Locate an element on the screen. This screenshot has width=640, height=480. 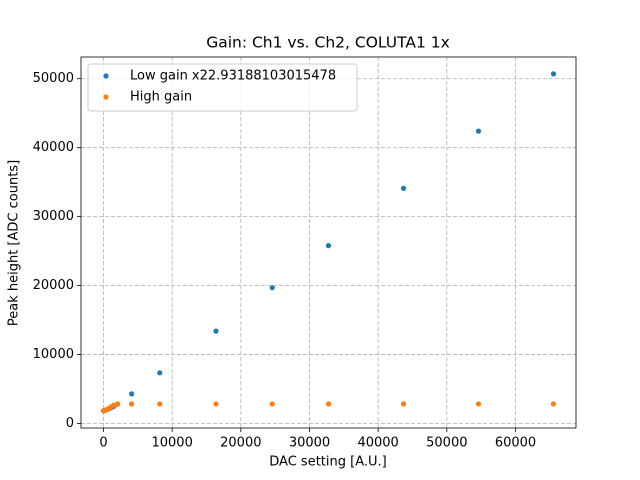
x-tick-label: 40000 is located at coordinates (377, 443).